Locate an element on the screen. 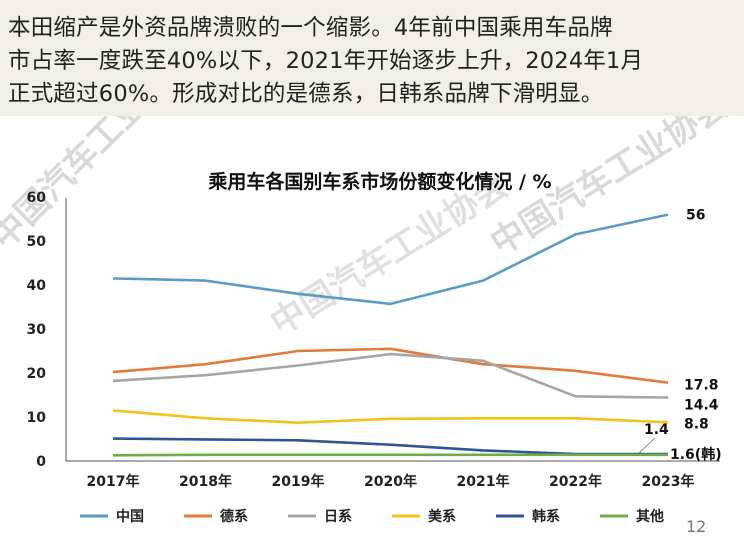 The image size is (744, 546). y-tick-labels: 0 10 20 30 40 50 60 is located at coordinates (37, 330).